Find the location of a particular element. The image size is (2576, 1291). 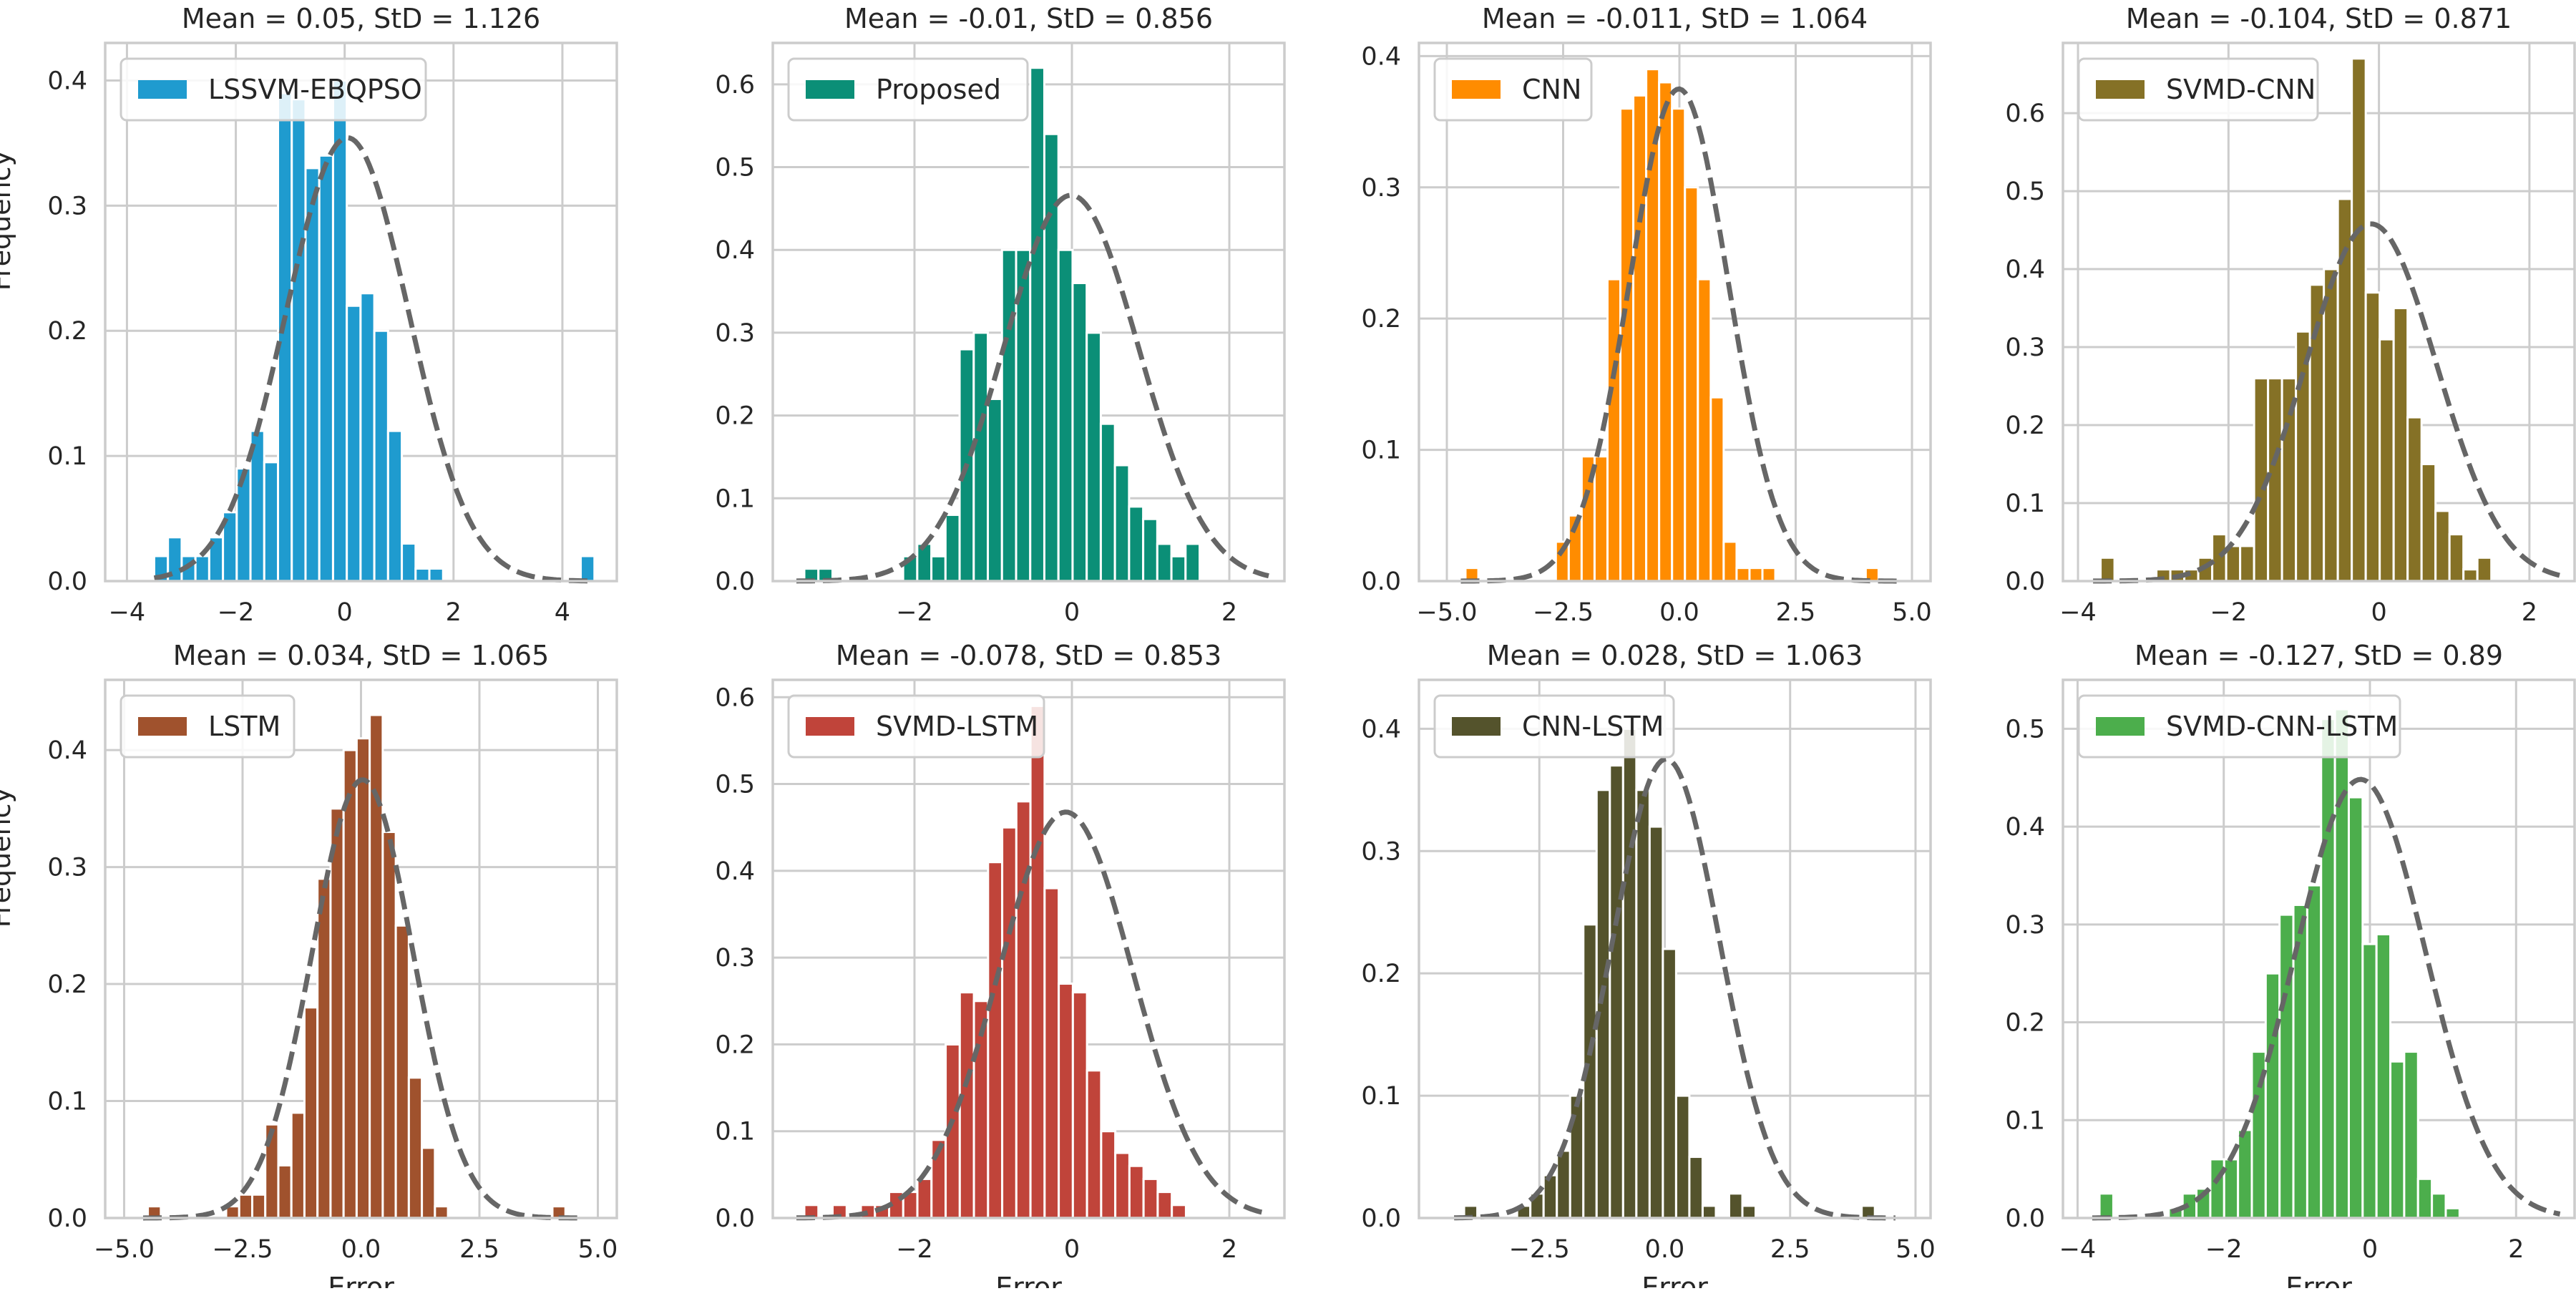

x-tick-label: 2.5 is located at coordinates (1796, 612).